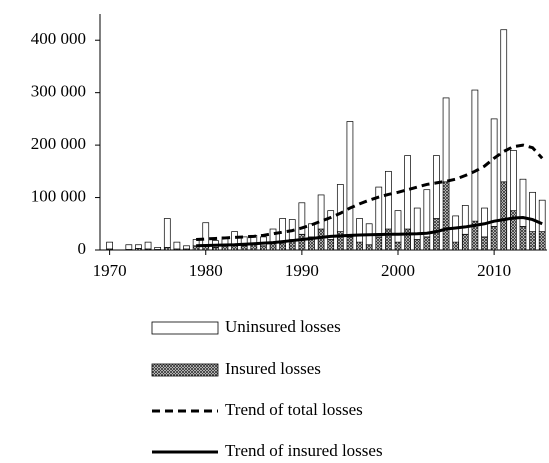 This screenshot has width=549, height=463. I want to click on legend-label: Uninsured losses, so click(283, 326).